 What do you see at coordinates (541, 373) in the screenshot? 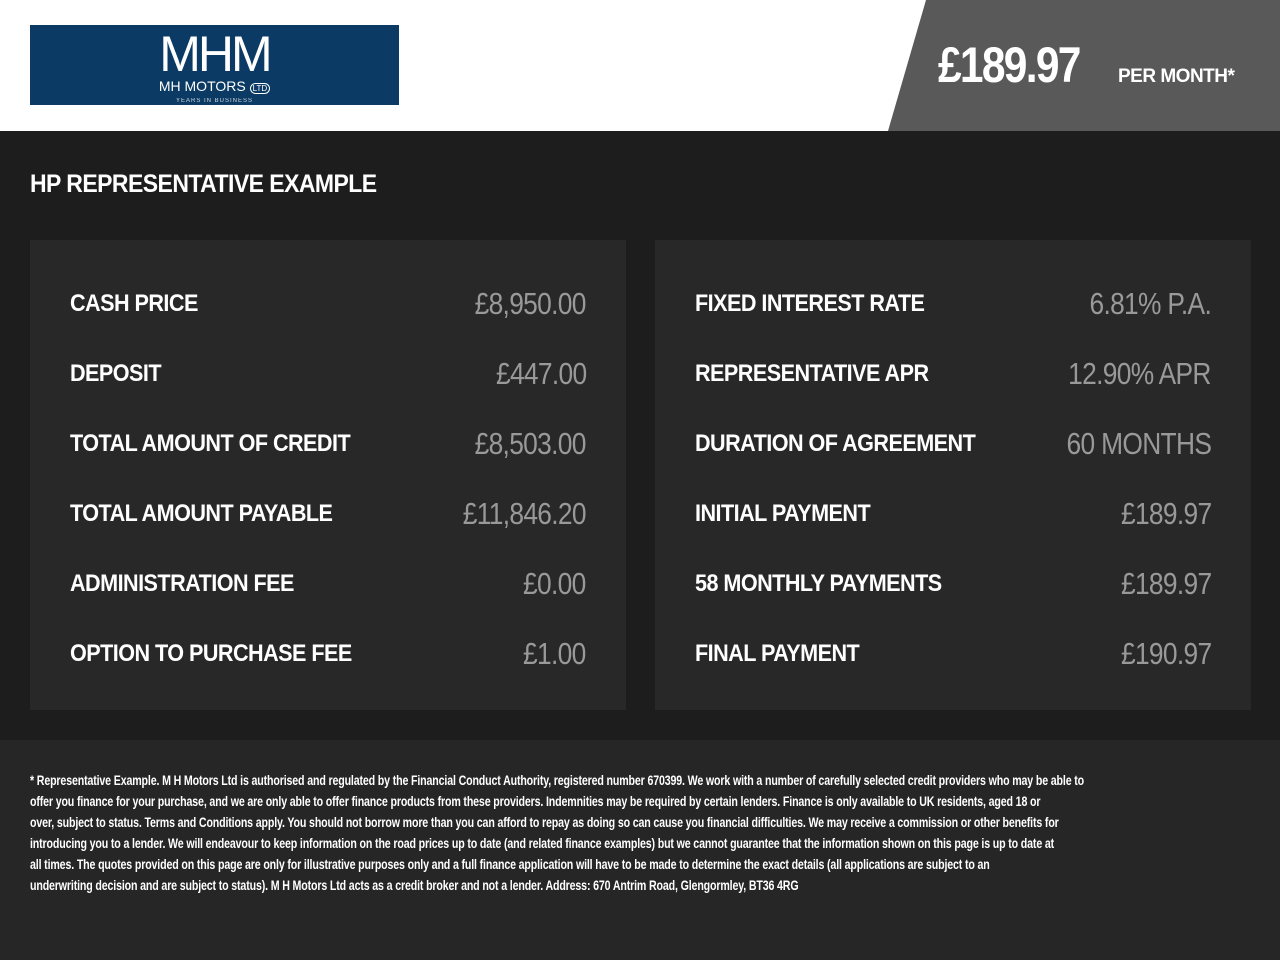
I see `finance-value: £447.00` at bounding box center [541, 373].